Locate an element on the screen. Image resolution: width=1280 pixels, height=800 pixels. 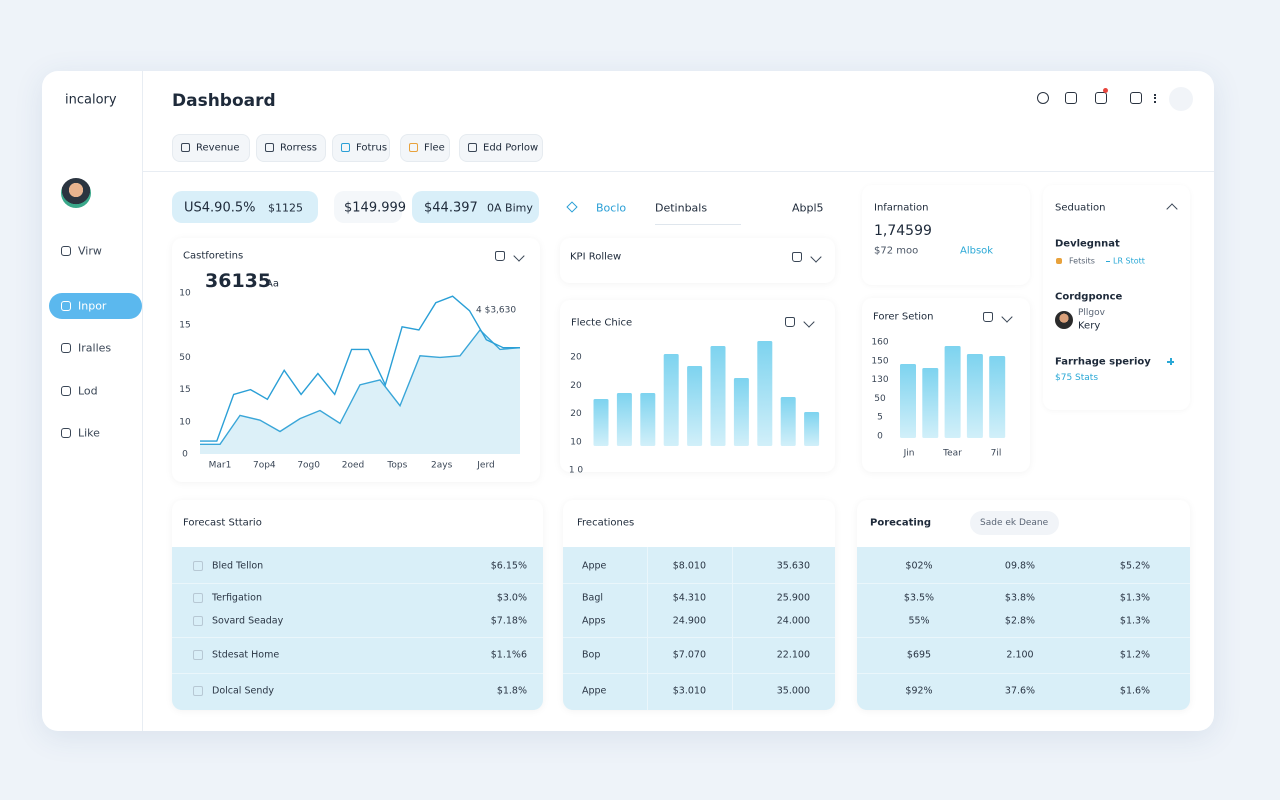
tab-label: Flee is located at coordinates (434, 148).